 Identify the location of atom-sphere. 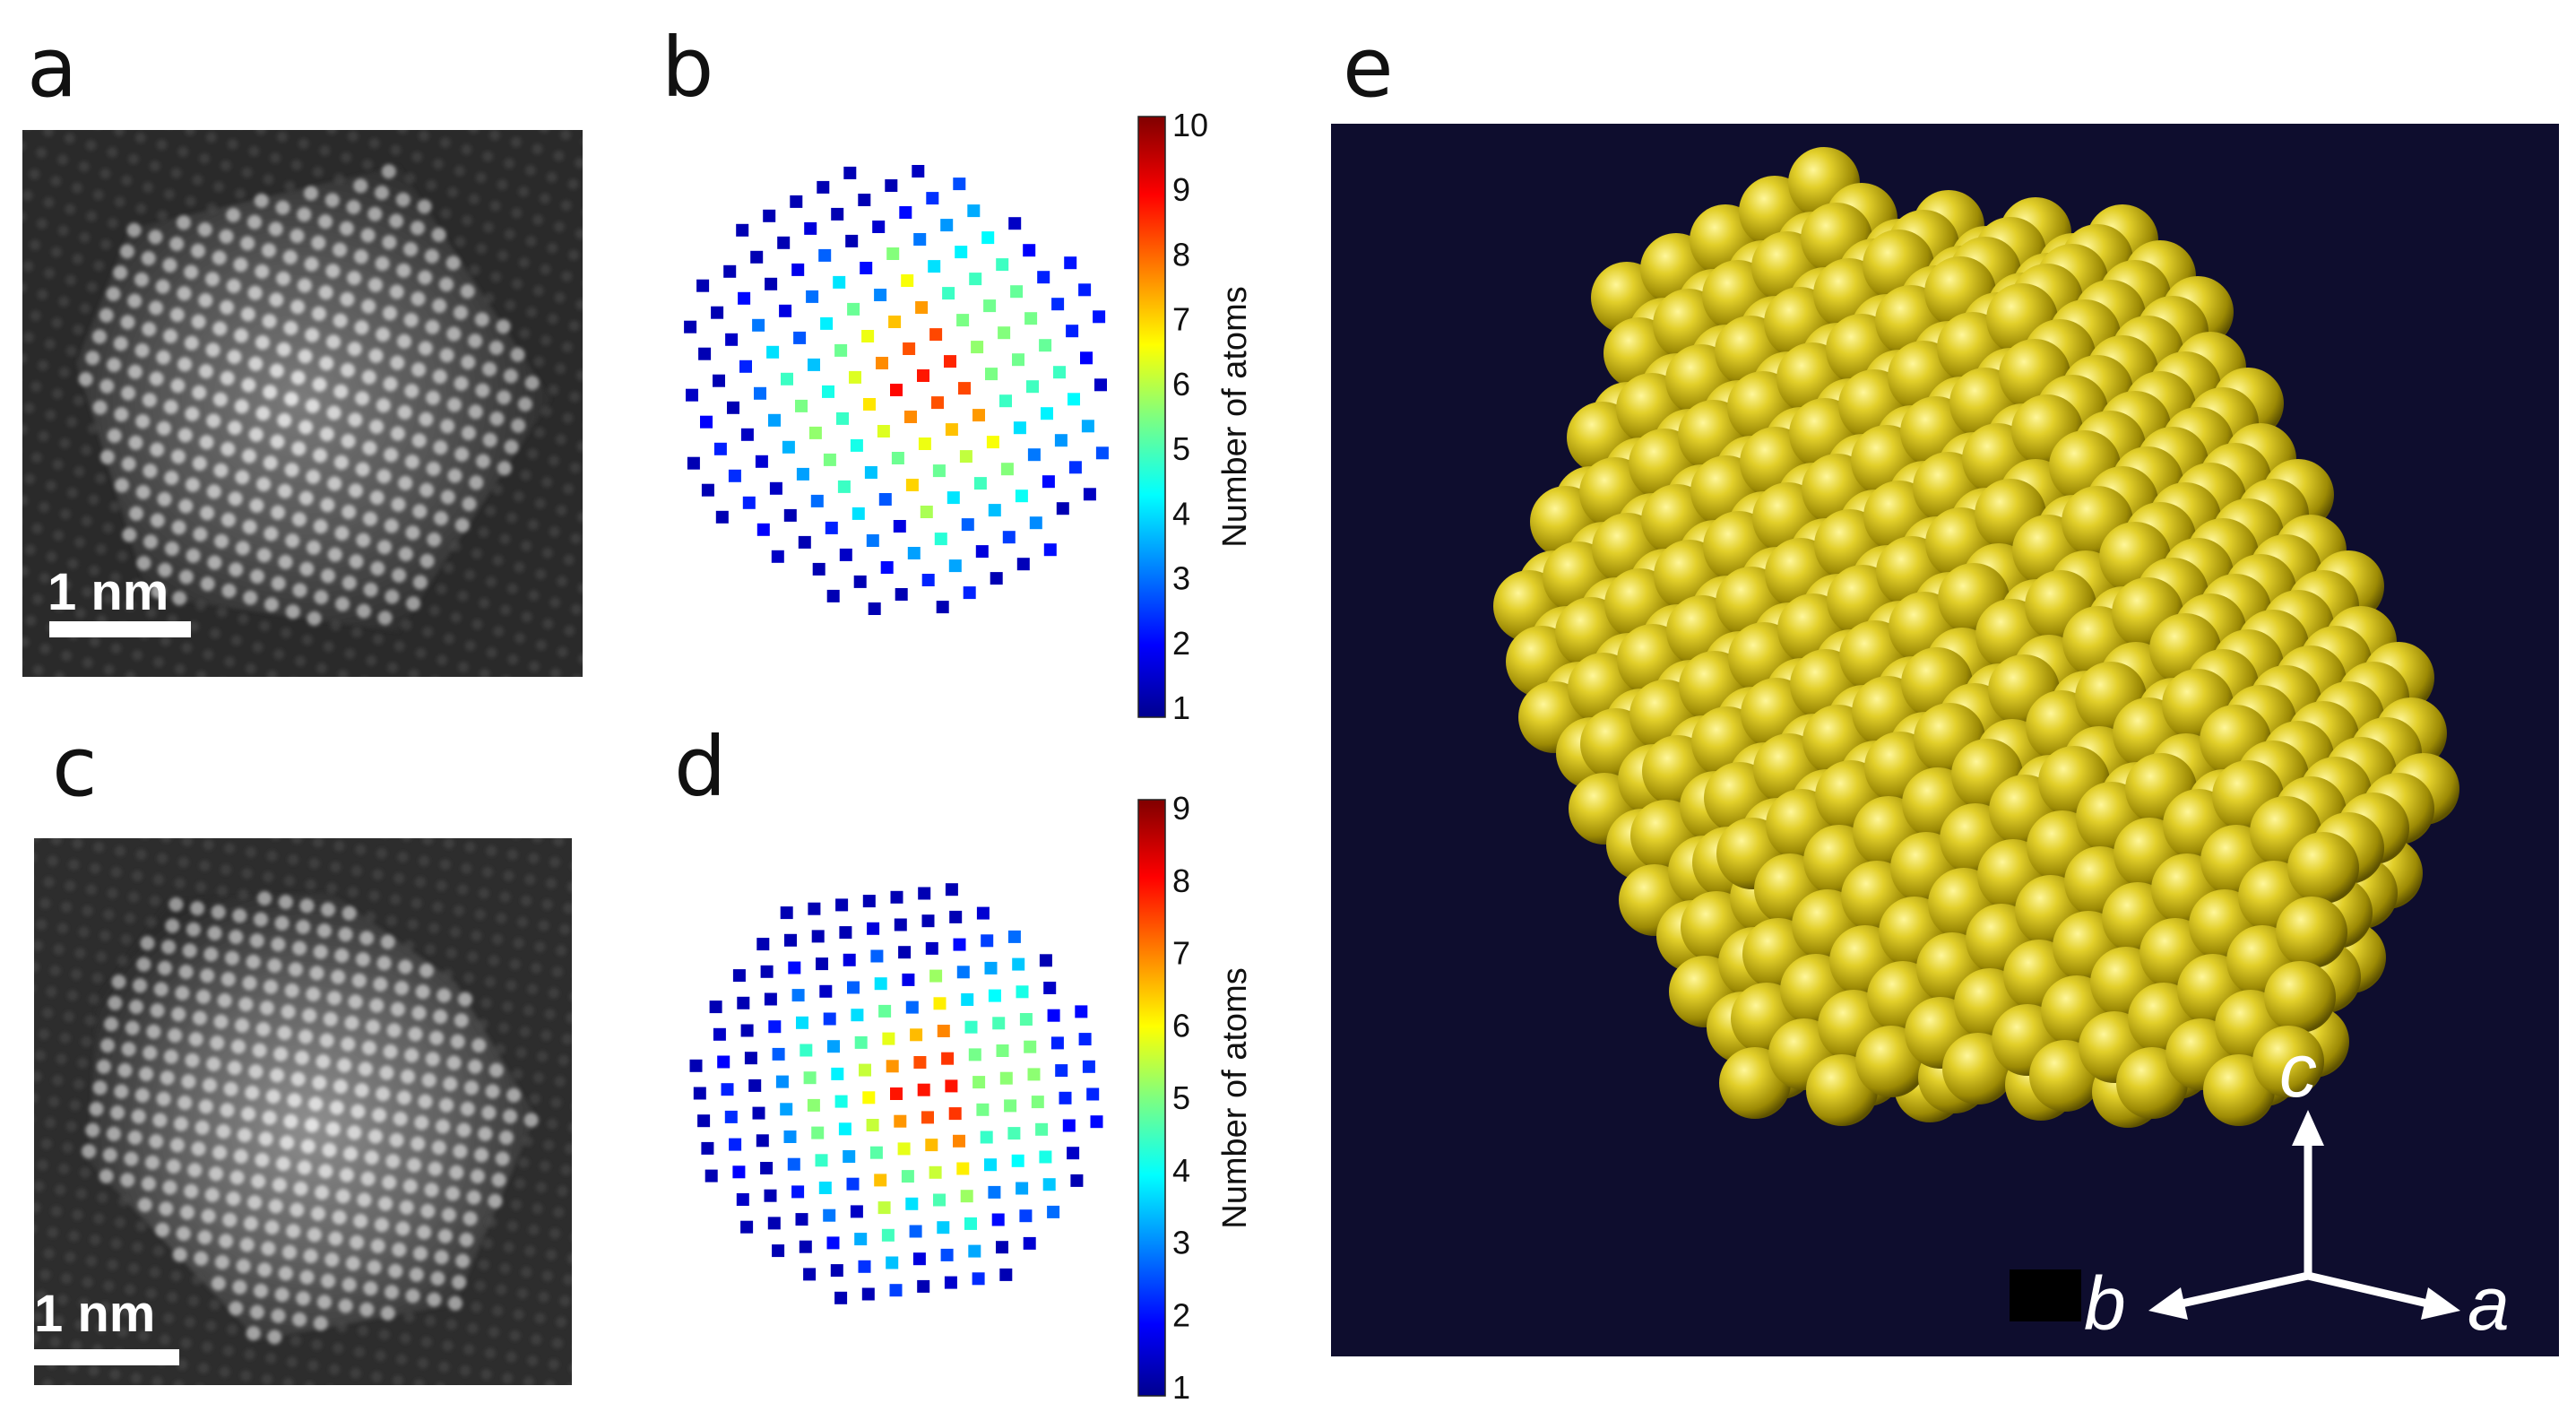
(2323, 868).